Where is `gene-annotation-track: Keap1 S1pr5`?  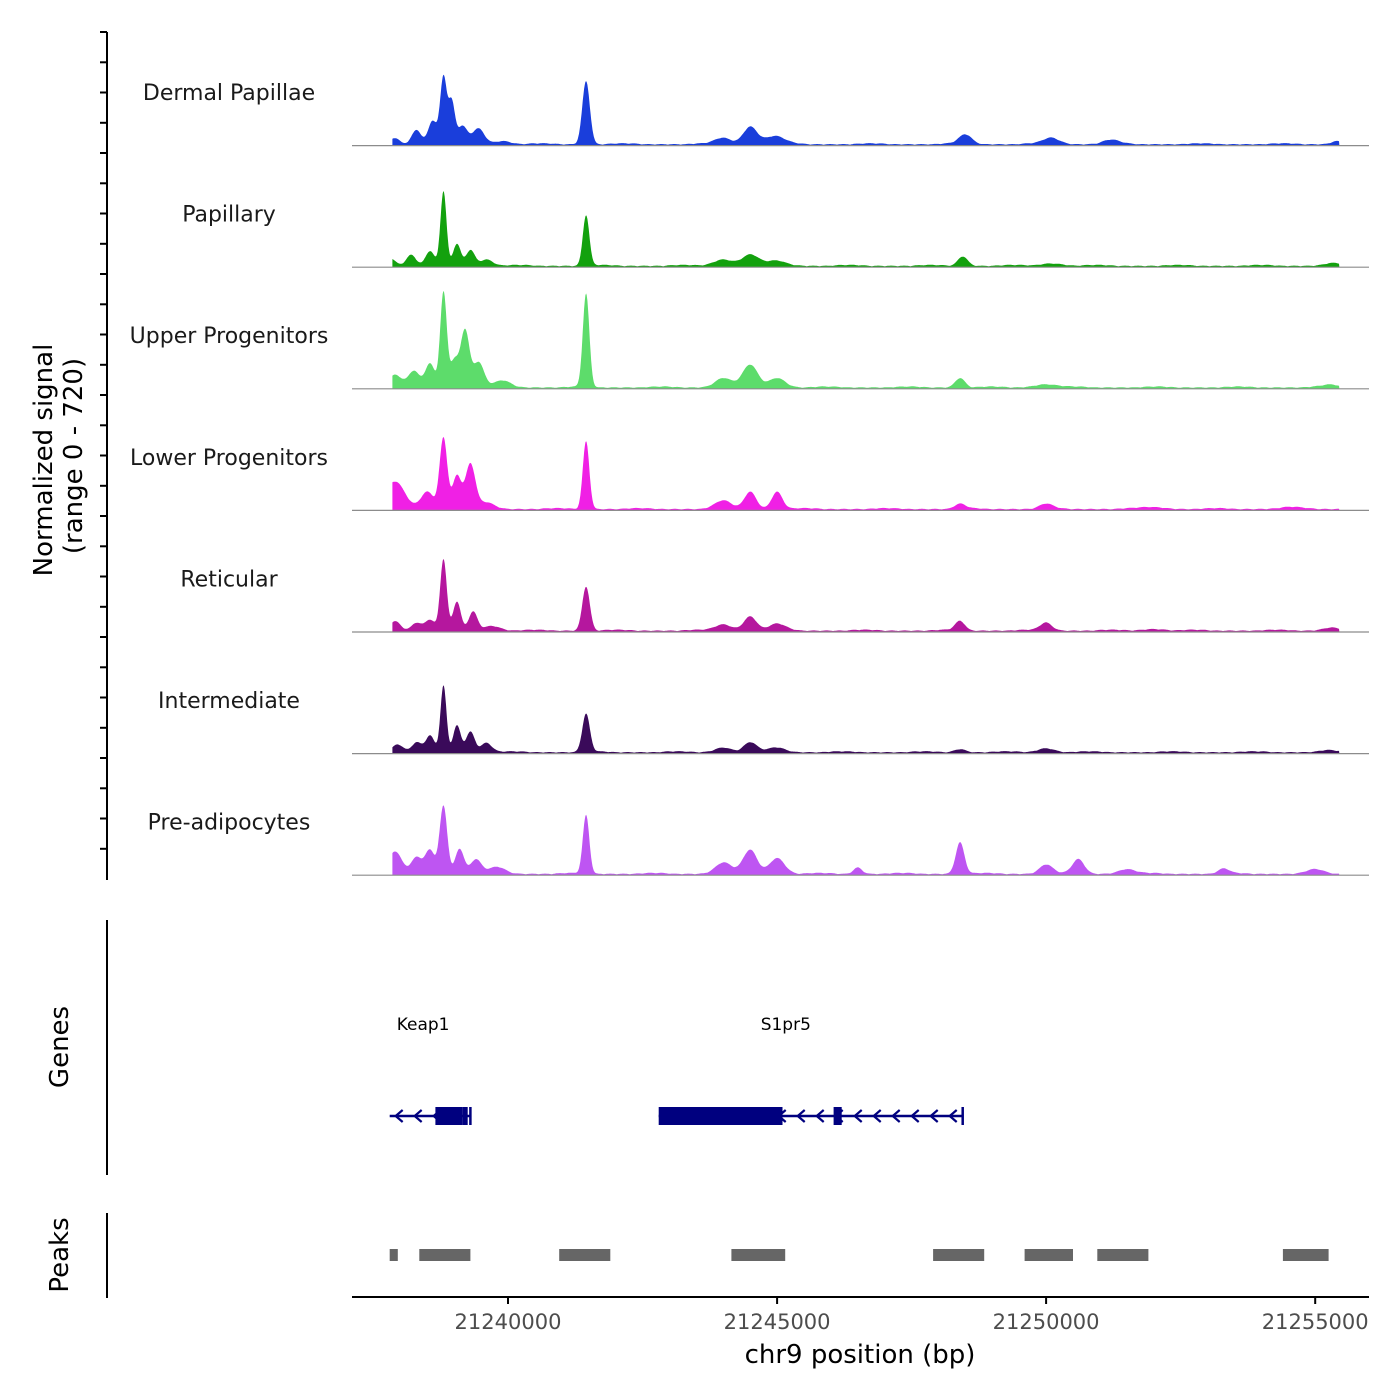
gene-annotation-track: Keap1 S1pr5 is located at coordinates (676, 1070).